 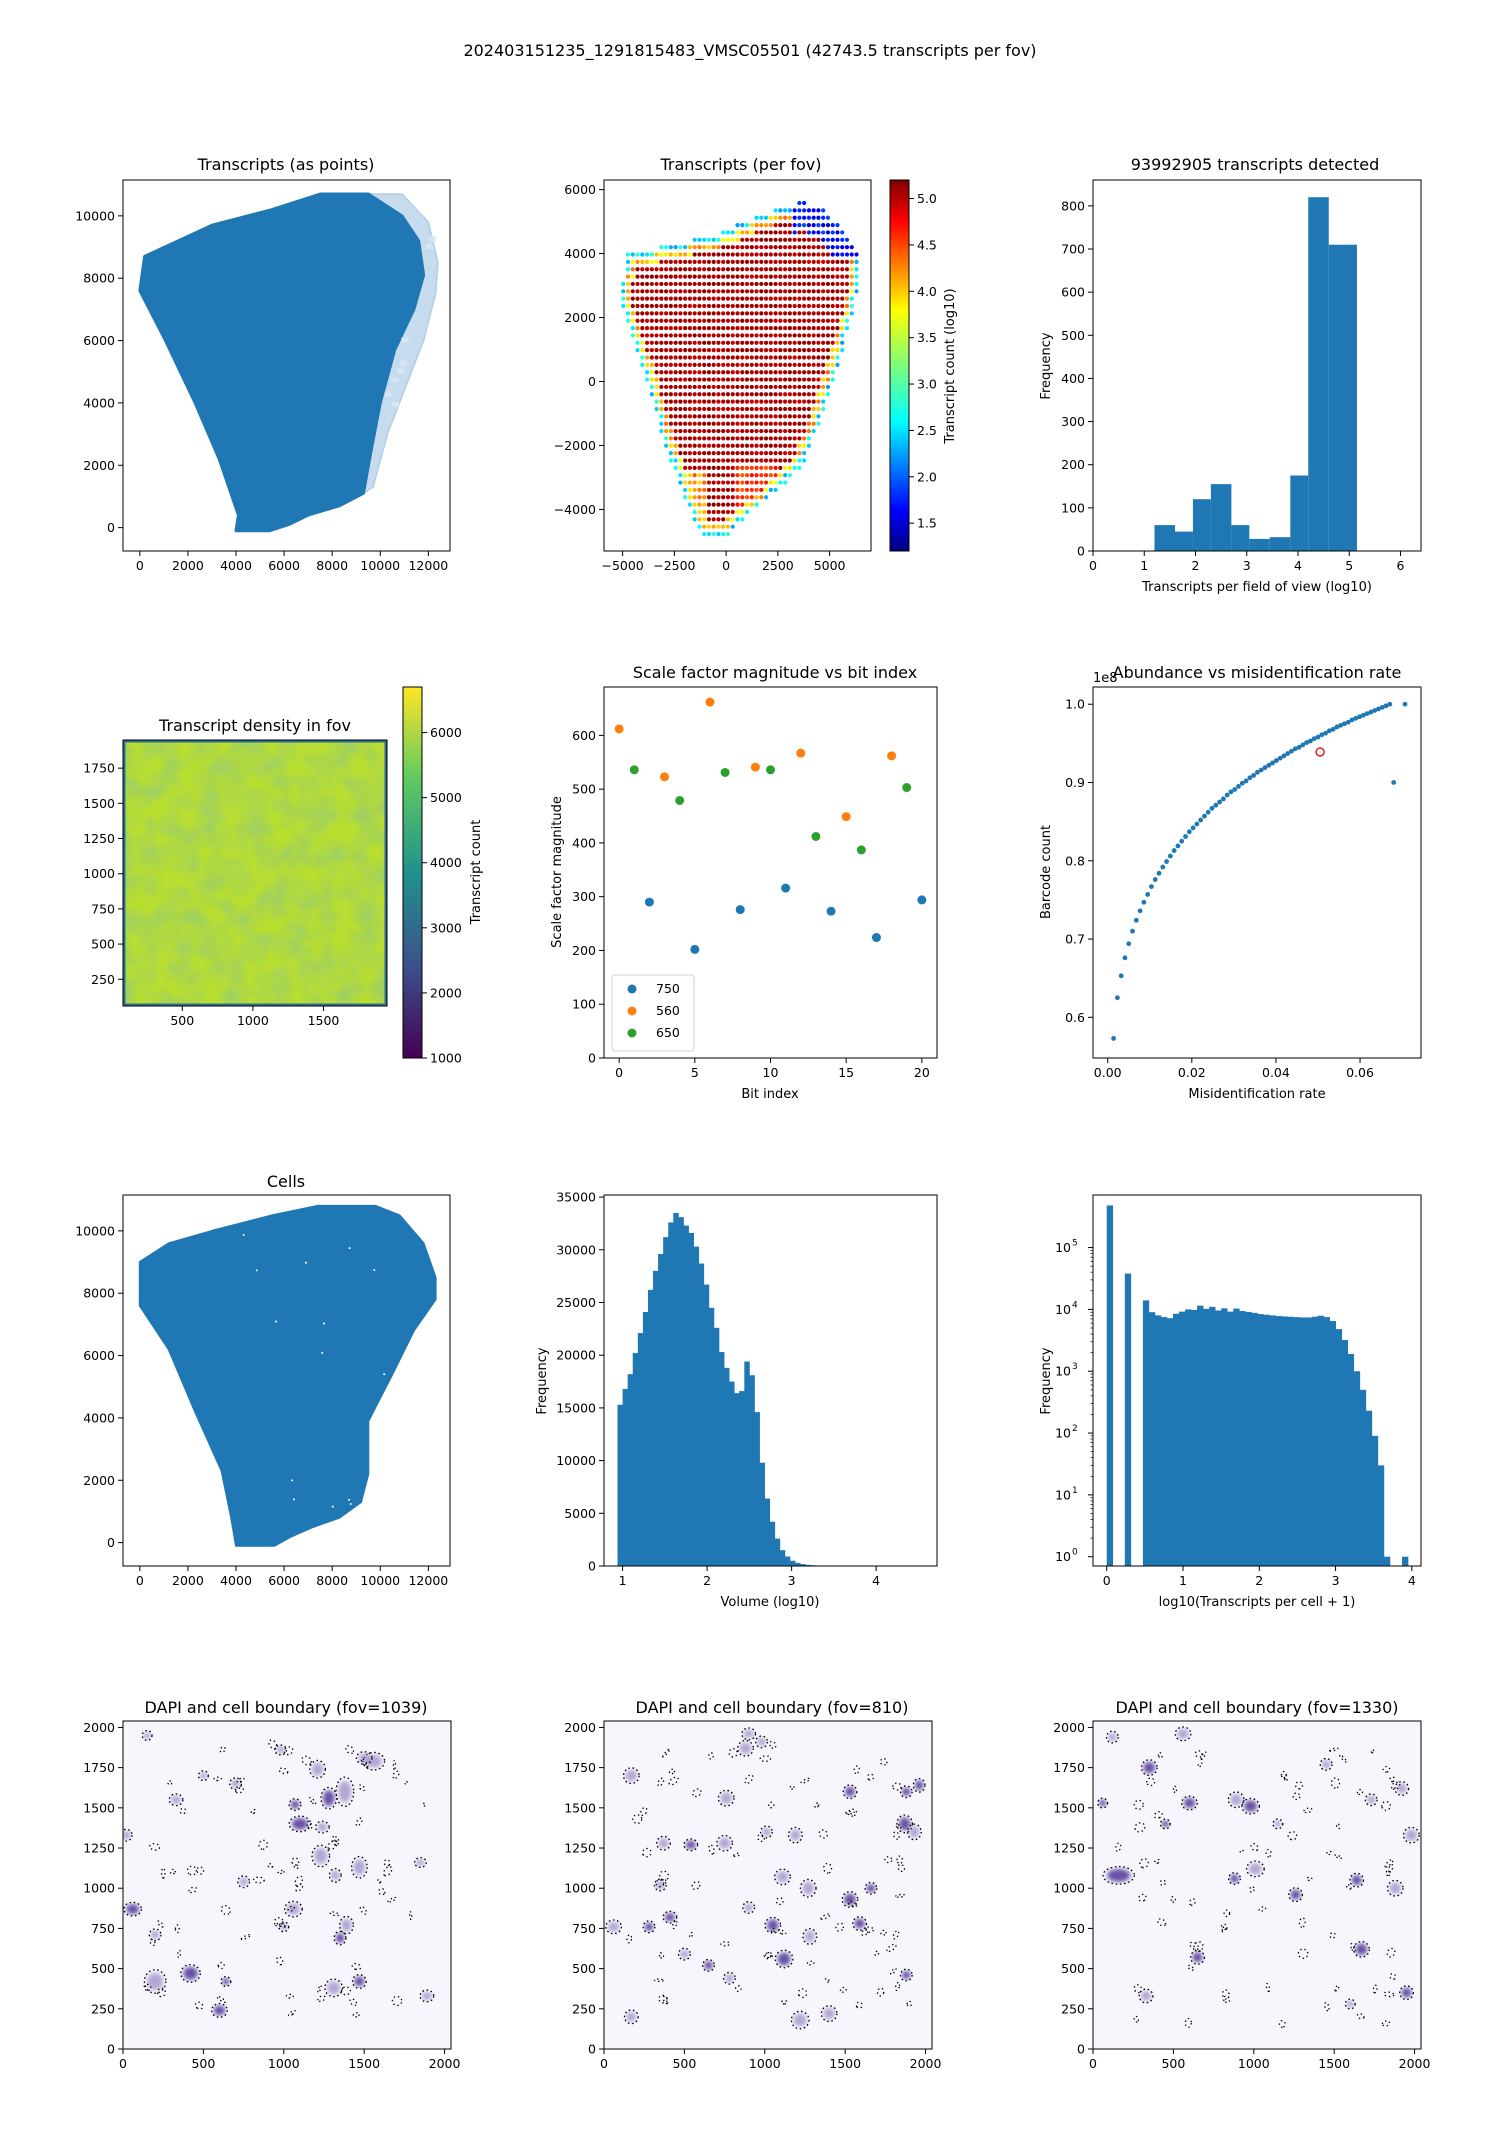 What do you see at coordinates (1256, 587) in the screenshot?
I see `x-axis-label: Transcripts per field of view (log10)` at bounding box center [1256, 587].